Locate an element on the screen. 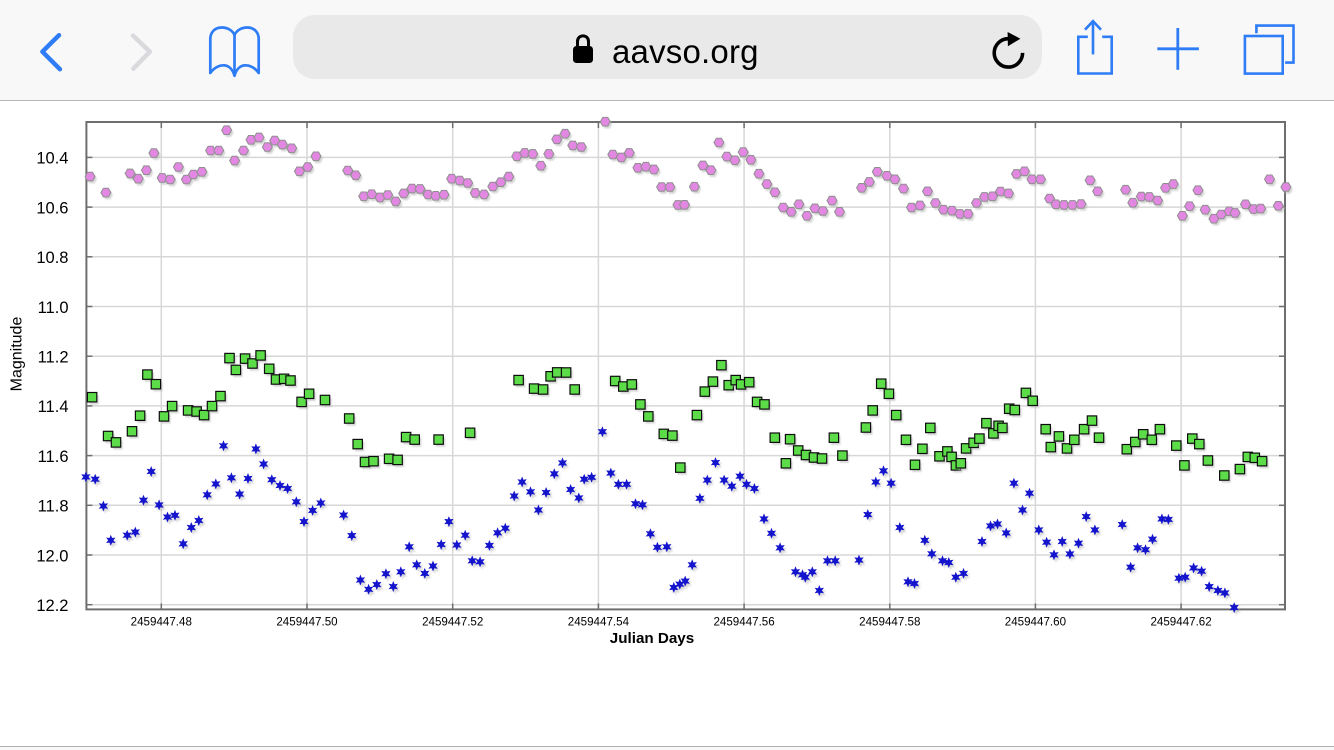 The height and width of the screenshot is (750, 1334). svg-text: 12.2 is located at coordinates (52, 606).